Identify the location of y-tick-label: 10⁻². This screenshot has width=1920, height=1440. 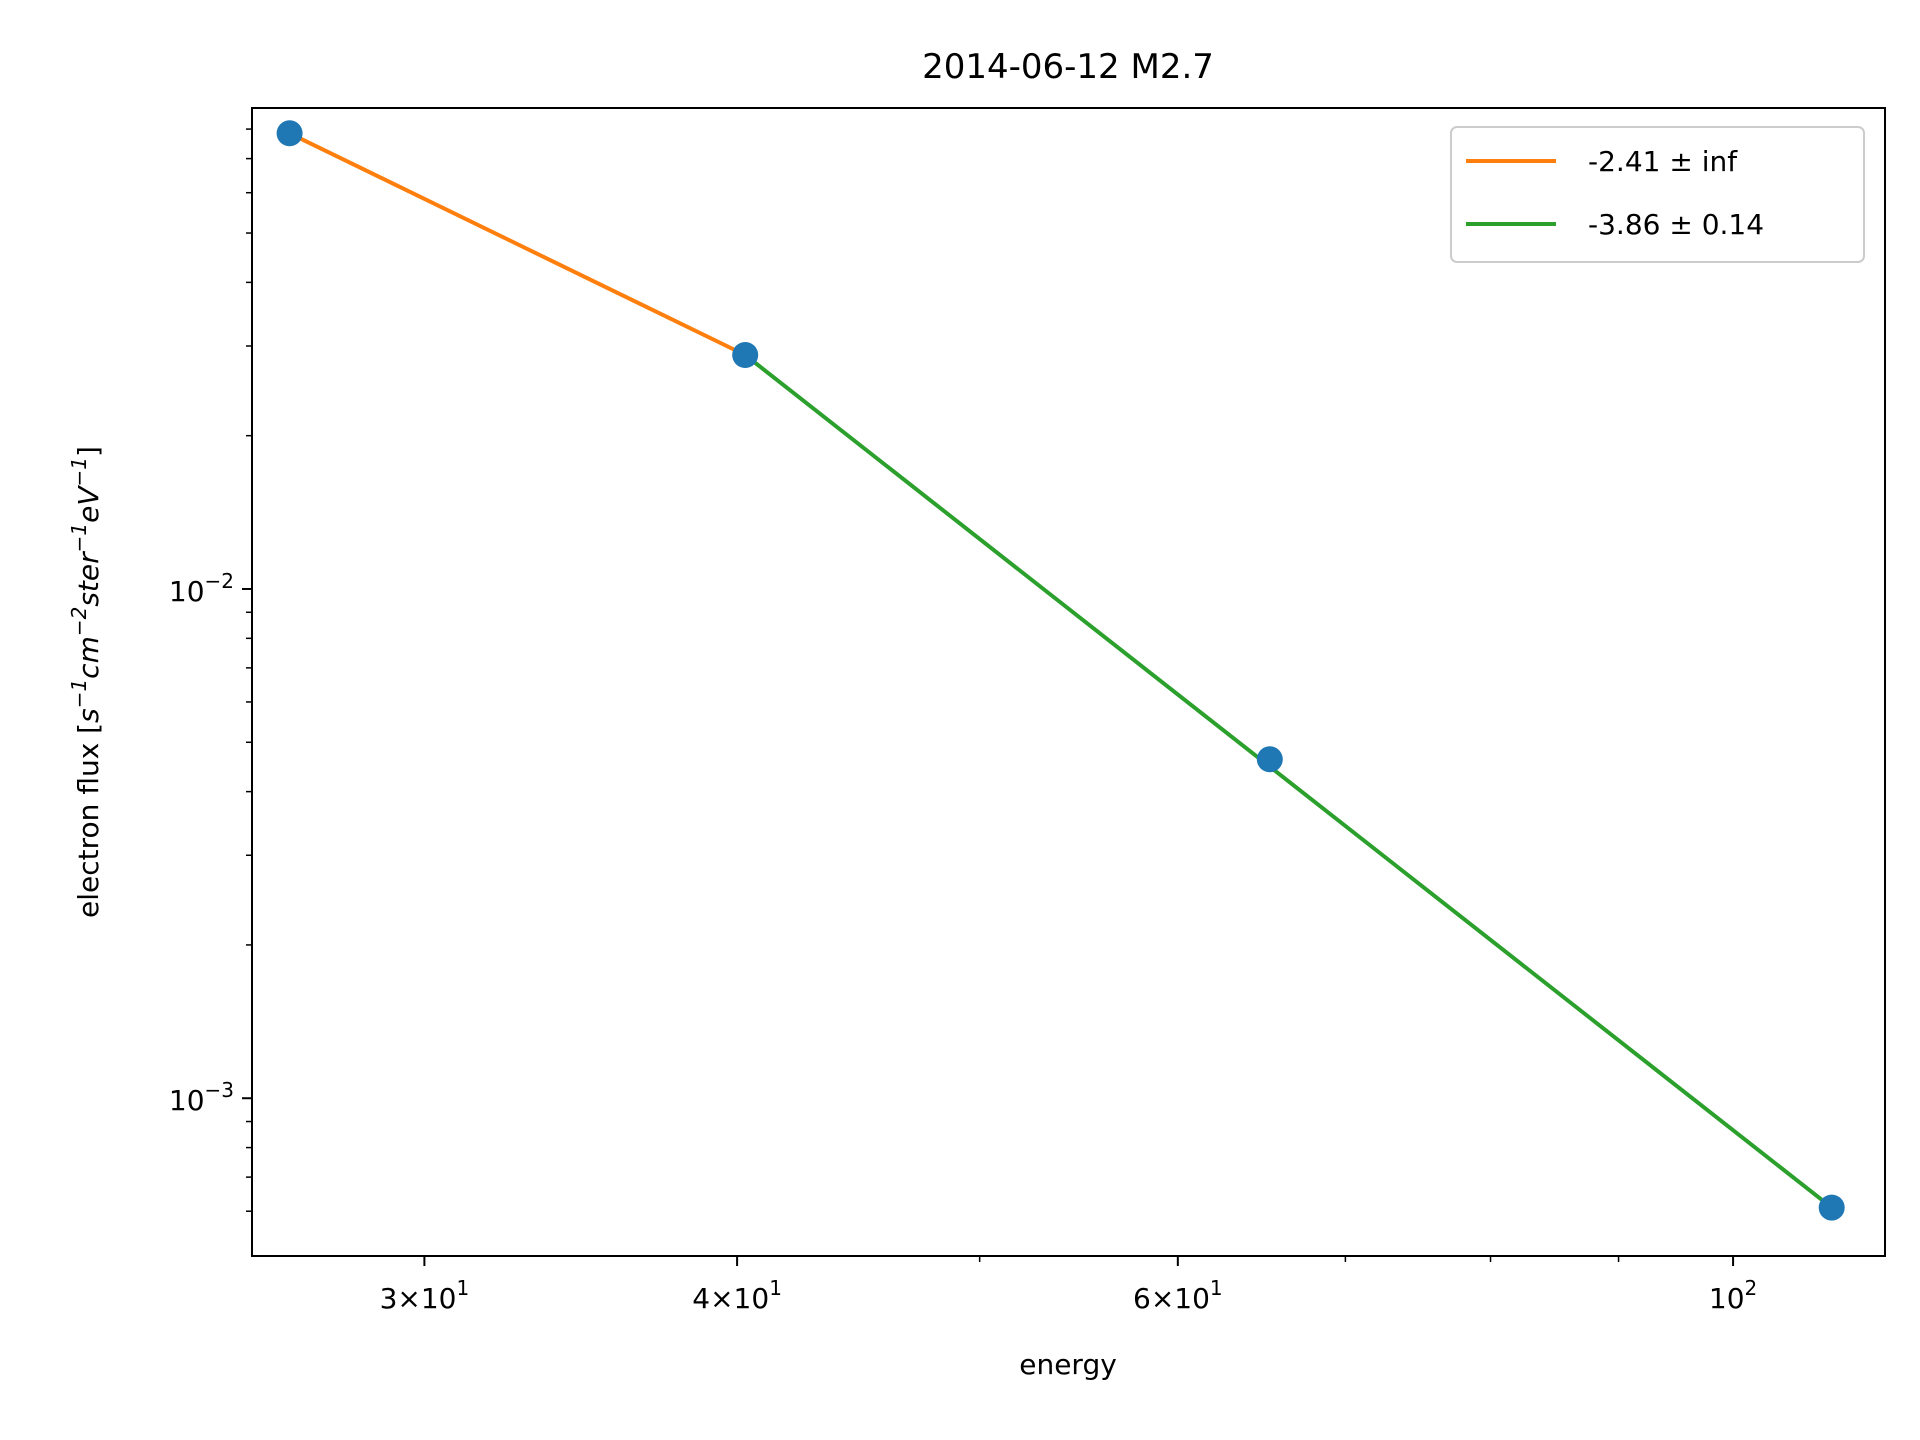
(201, 588).